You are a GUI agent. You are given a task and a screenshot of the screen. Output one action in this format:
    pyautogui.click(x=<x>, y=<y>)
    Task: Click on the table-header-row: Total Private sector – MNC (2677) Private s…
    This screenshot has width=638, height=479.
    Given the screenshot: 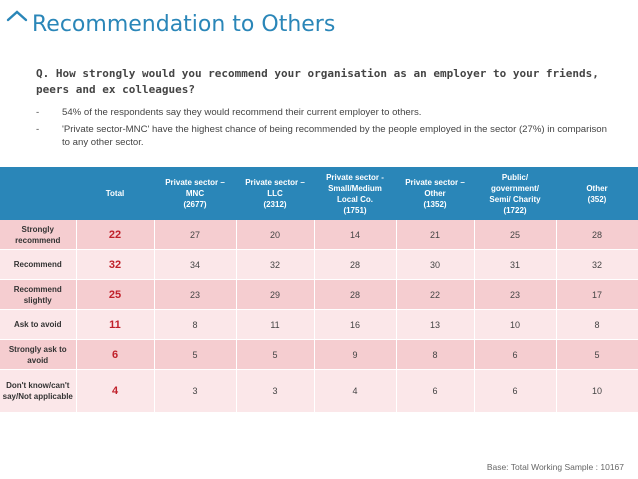 What is the action you would take?
    pyautogui.click(x=319, y=193)
    